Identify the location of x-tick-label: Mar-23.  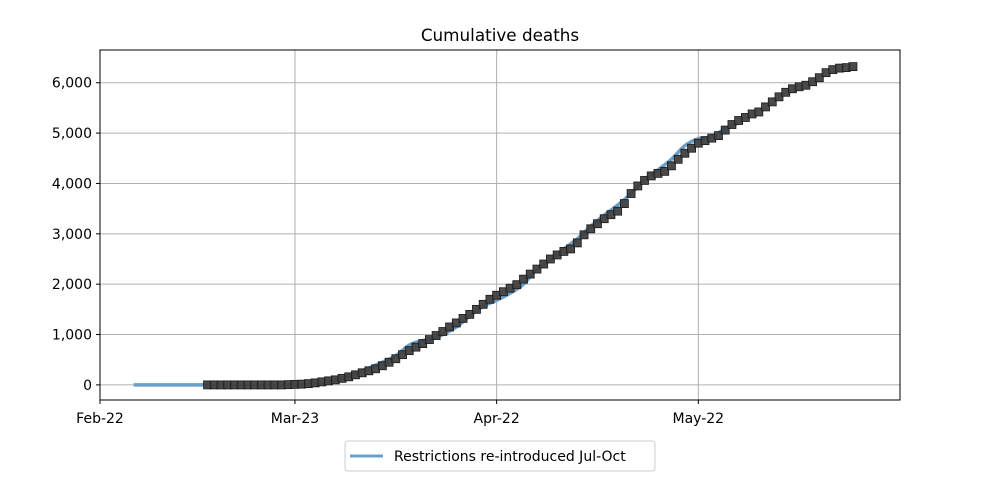
(295, 419).